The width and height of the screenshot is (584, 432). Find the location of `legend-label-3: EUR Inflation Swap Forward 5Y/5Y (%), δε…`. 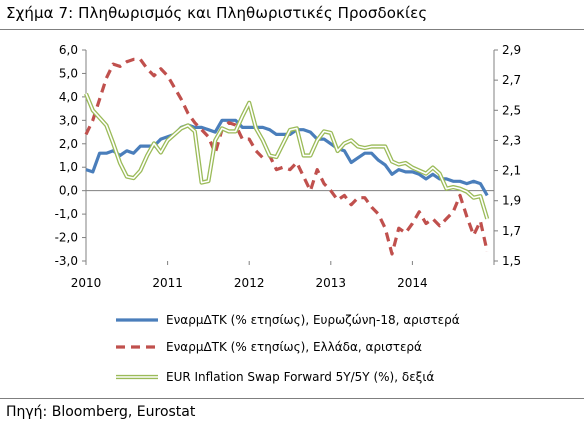

legend-label-3: EUR Inflation Swap Forward 5Y/5Y (%), δε… is located at coordinates (300, 377).